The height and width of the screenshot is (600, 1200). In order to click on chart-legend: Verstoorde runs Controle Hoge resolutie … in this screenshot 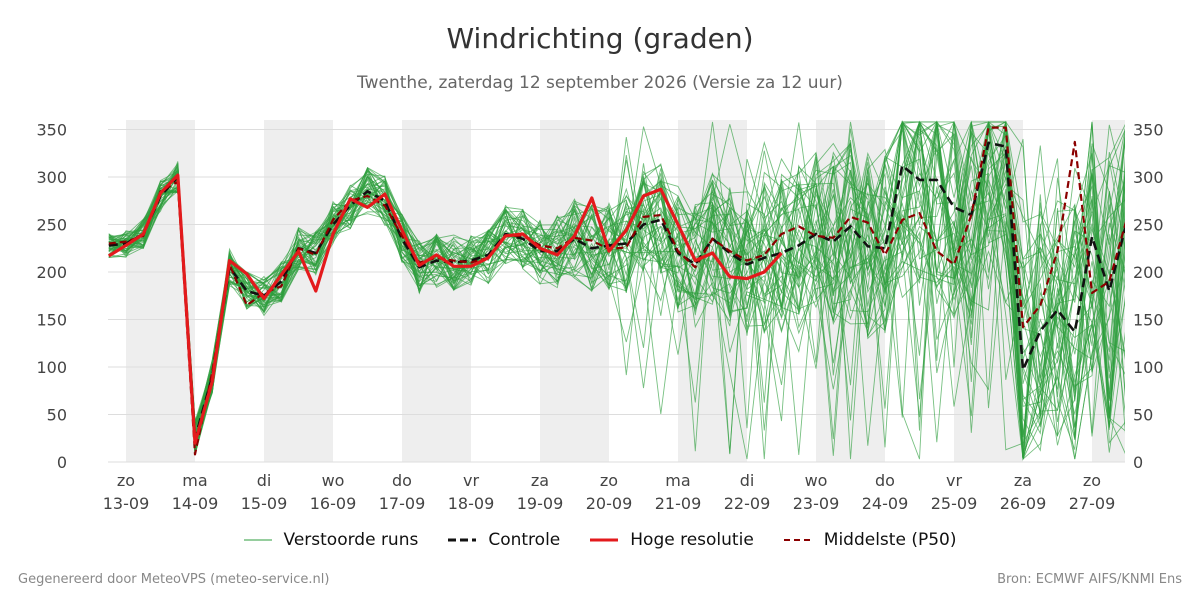, I will do `click(600, 540)`.